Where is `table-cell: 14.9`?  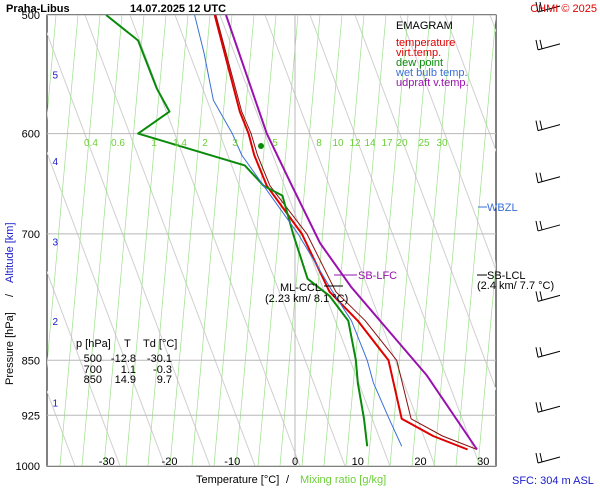 table-cell: 14.9 is located at coordinates (125, 380).